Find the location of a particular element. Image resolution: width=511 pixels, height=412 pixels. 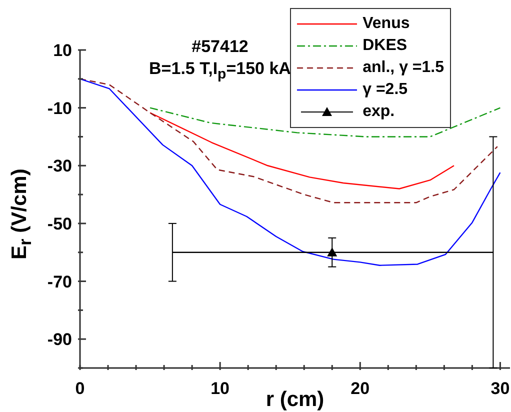

legend-label: DKES is located at coordinates (385, 46).